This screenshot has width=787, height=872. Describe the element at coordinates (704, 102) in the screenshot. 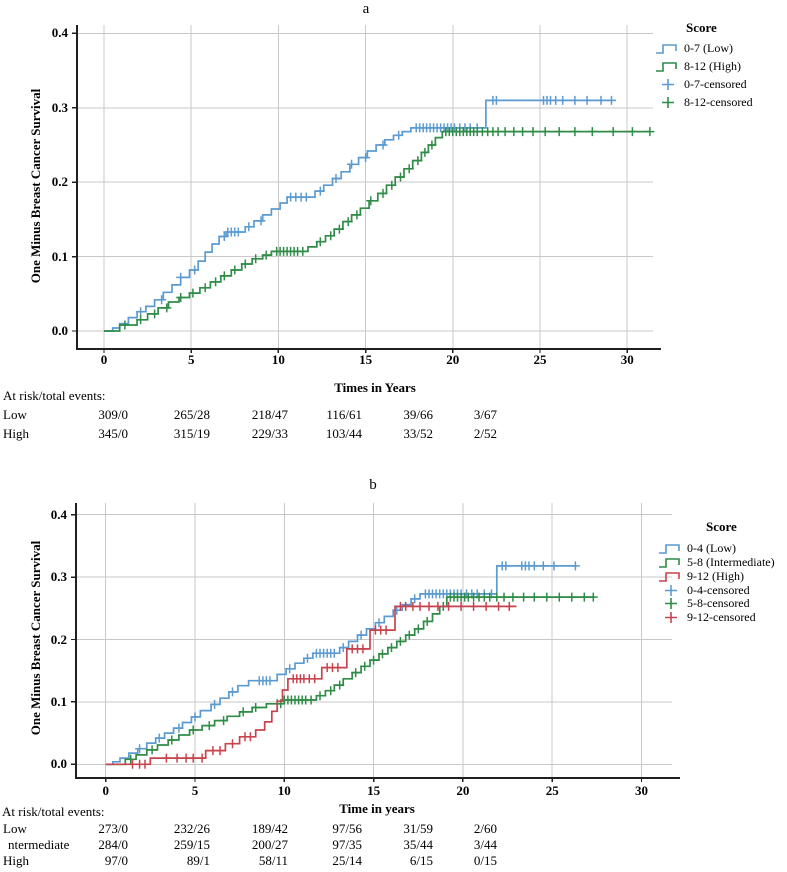

I see `legend-item-8-12-censored: 8-12-censored` at that location.